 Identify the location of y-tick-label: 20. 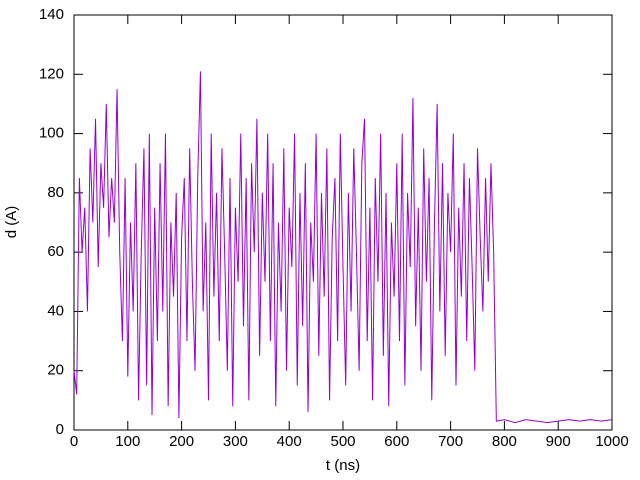
(55, 370).